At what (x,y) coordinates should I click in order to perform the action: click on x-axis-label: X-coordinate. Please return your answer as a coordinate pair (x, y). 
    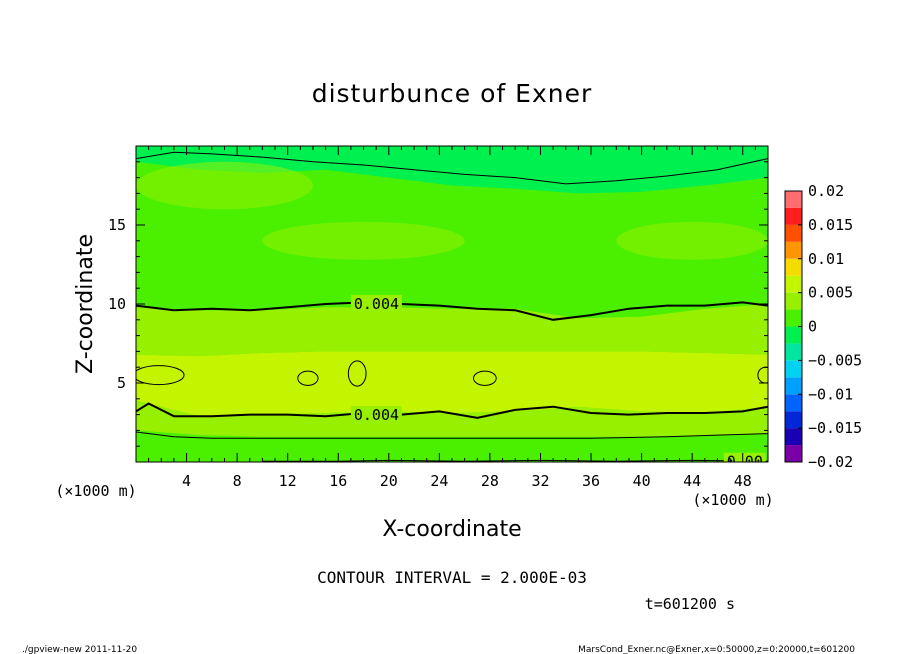
    Looking at the image, I should click on (451, 529).